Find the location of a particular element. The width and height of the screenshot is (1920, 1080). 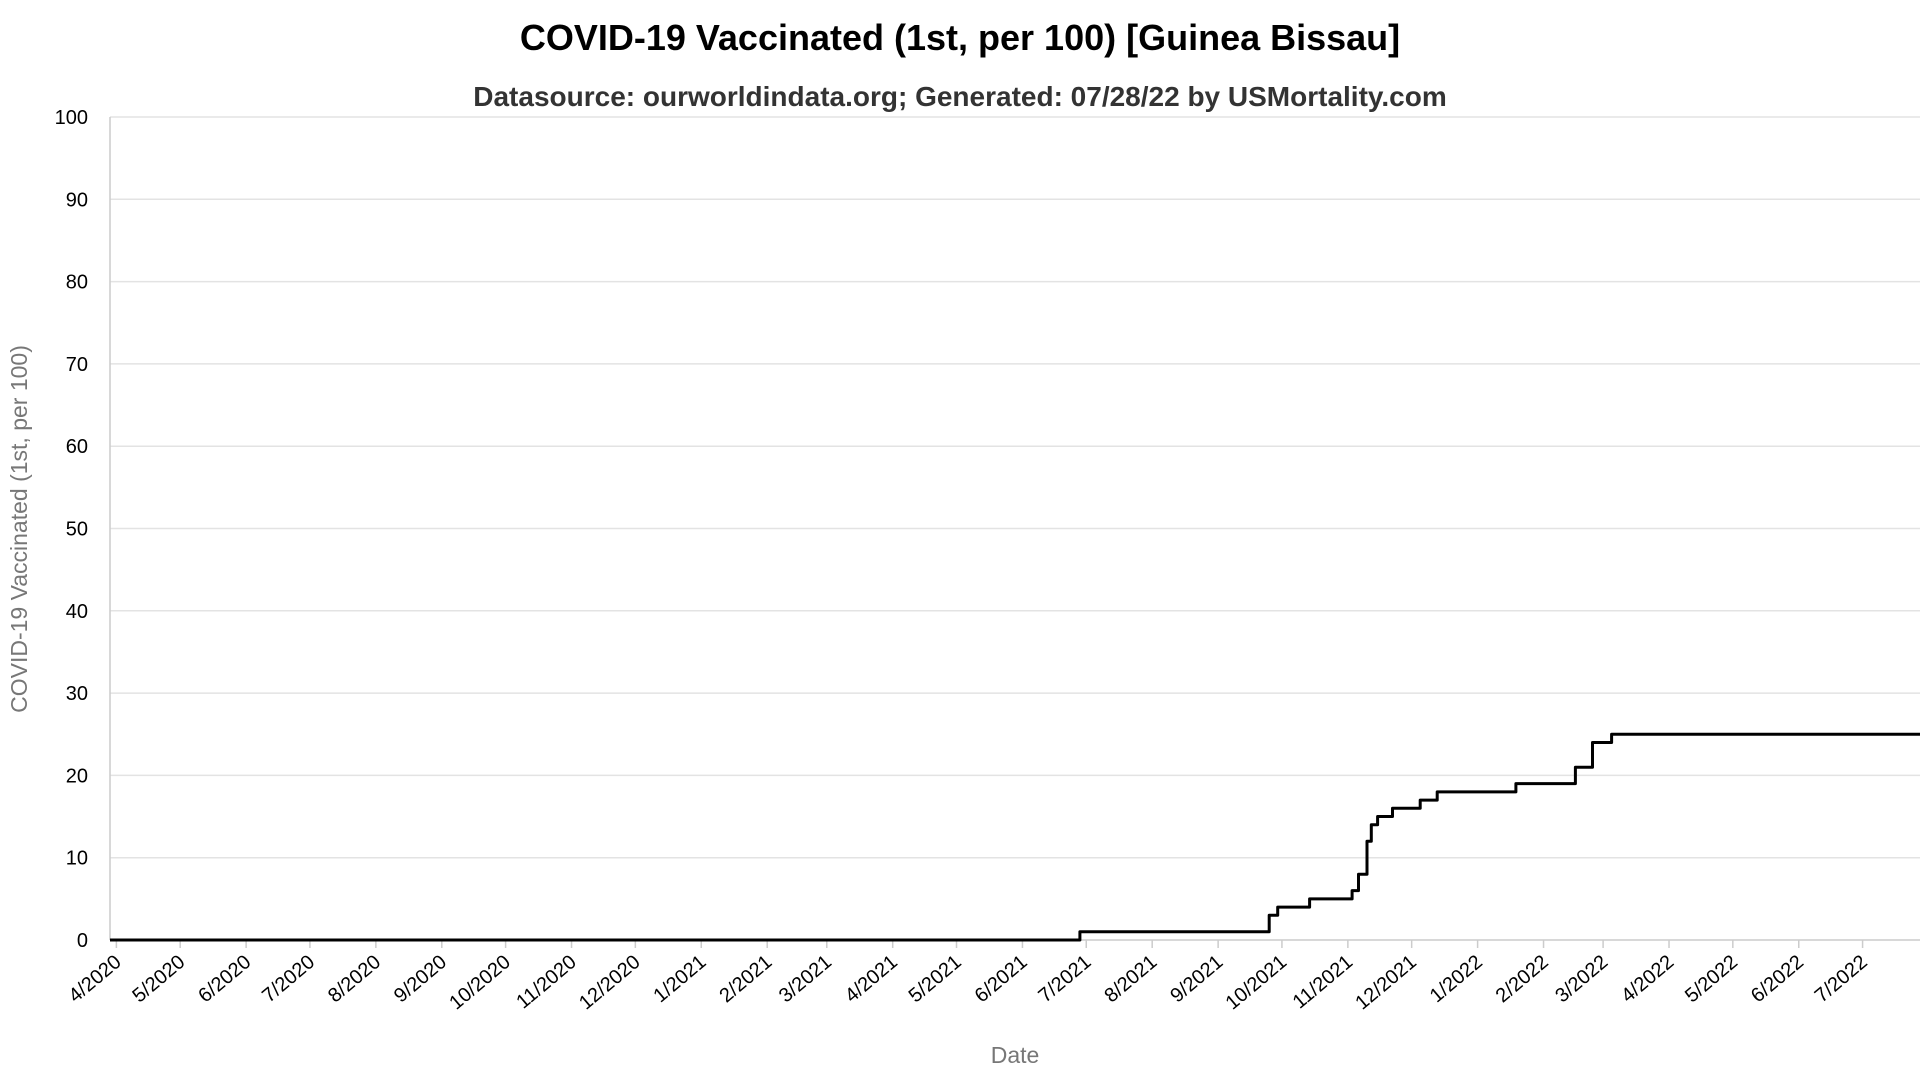

x-tick-label: 7/2020 is located at coordinates (288, 979).